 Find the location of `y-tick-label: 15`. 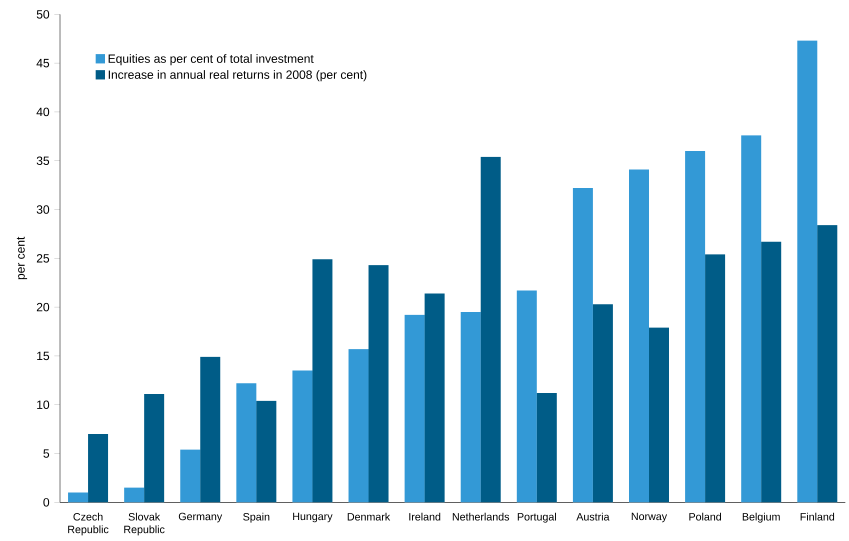

y-tick-label: 15 is located at coordinates (43, 356).